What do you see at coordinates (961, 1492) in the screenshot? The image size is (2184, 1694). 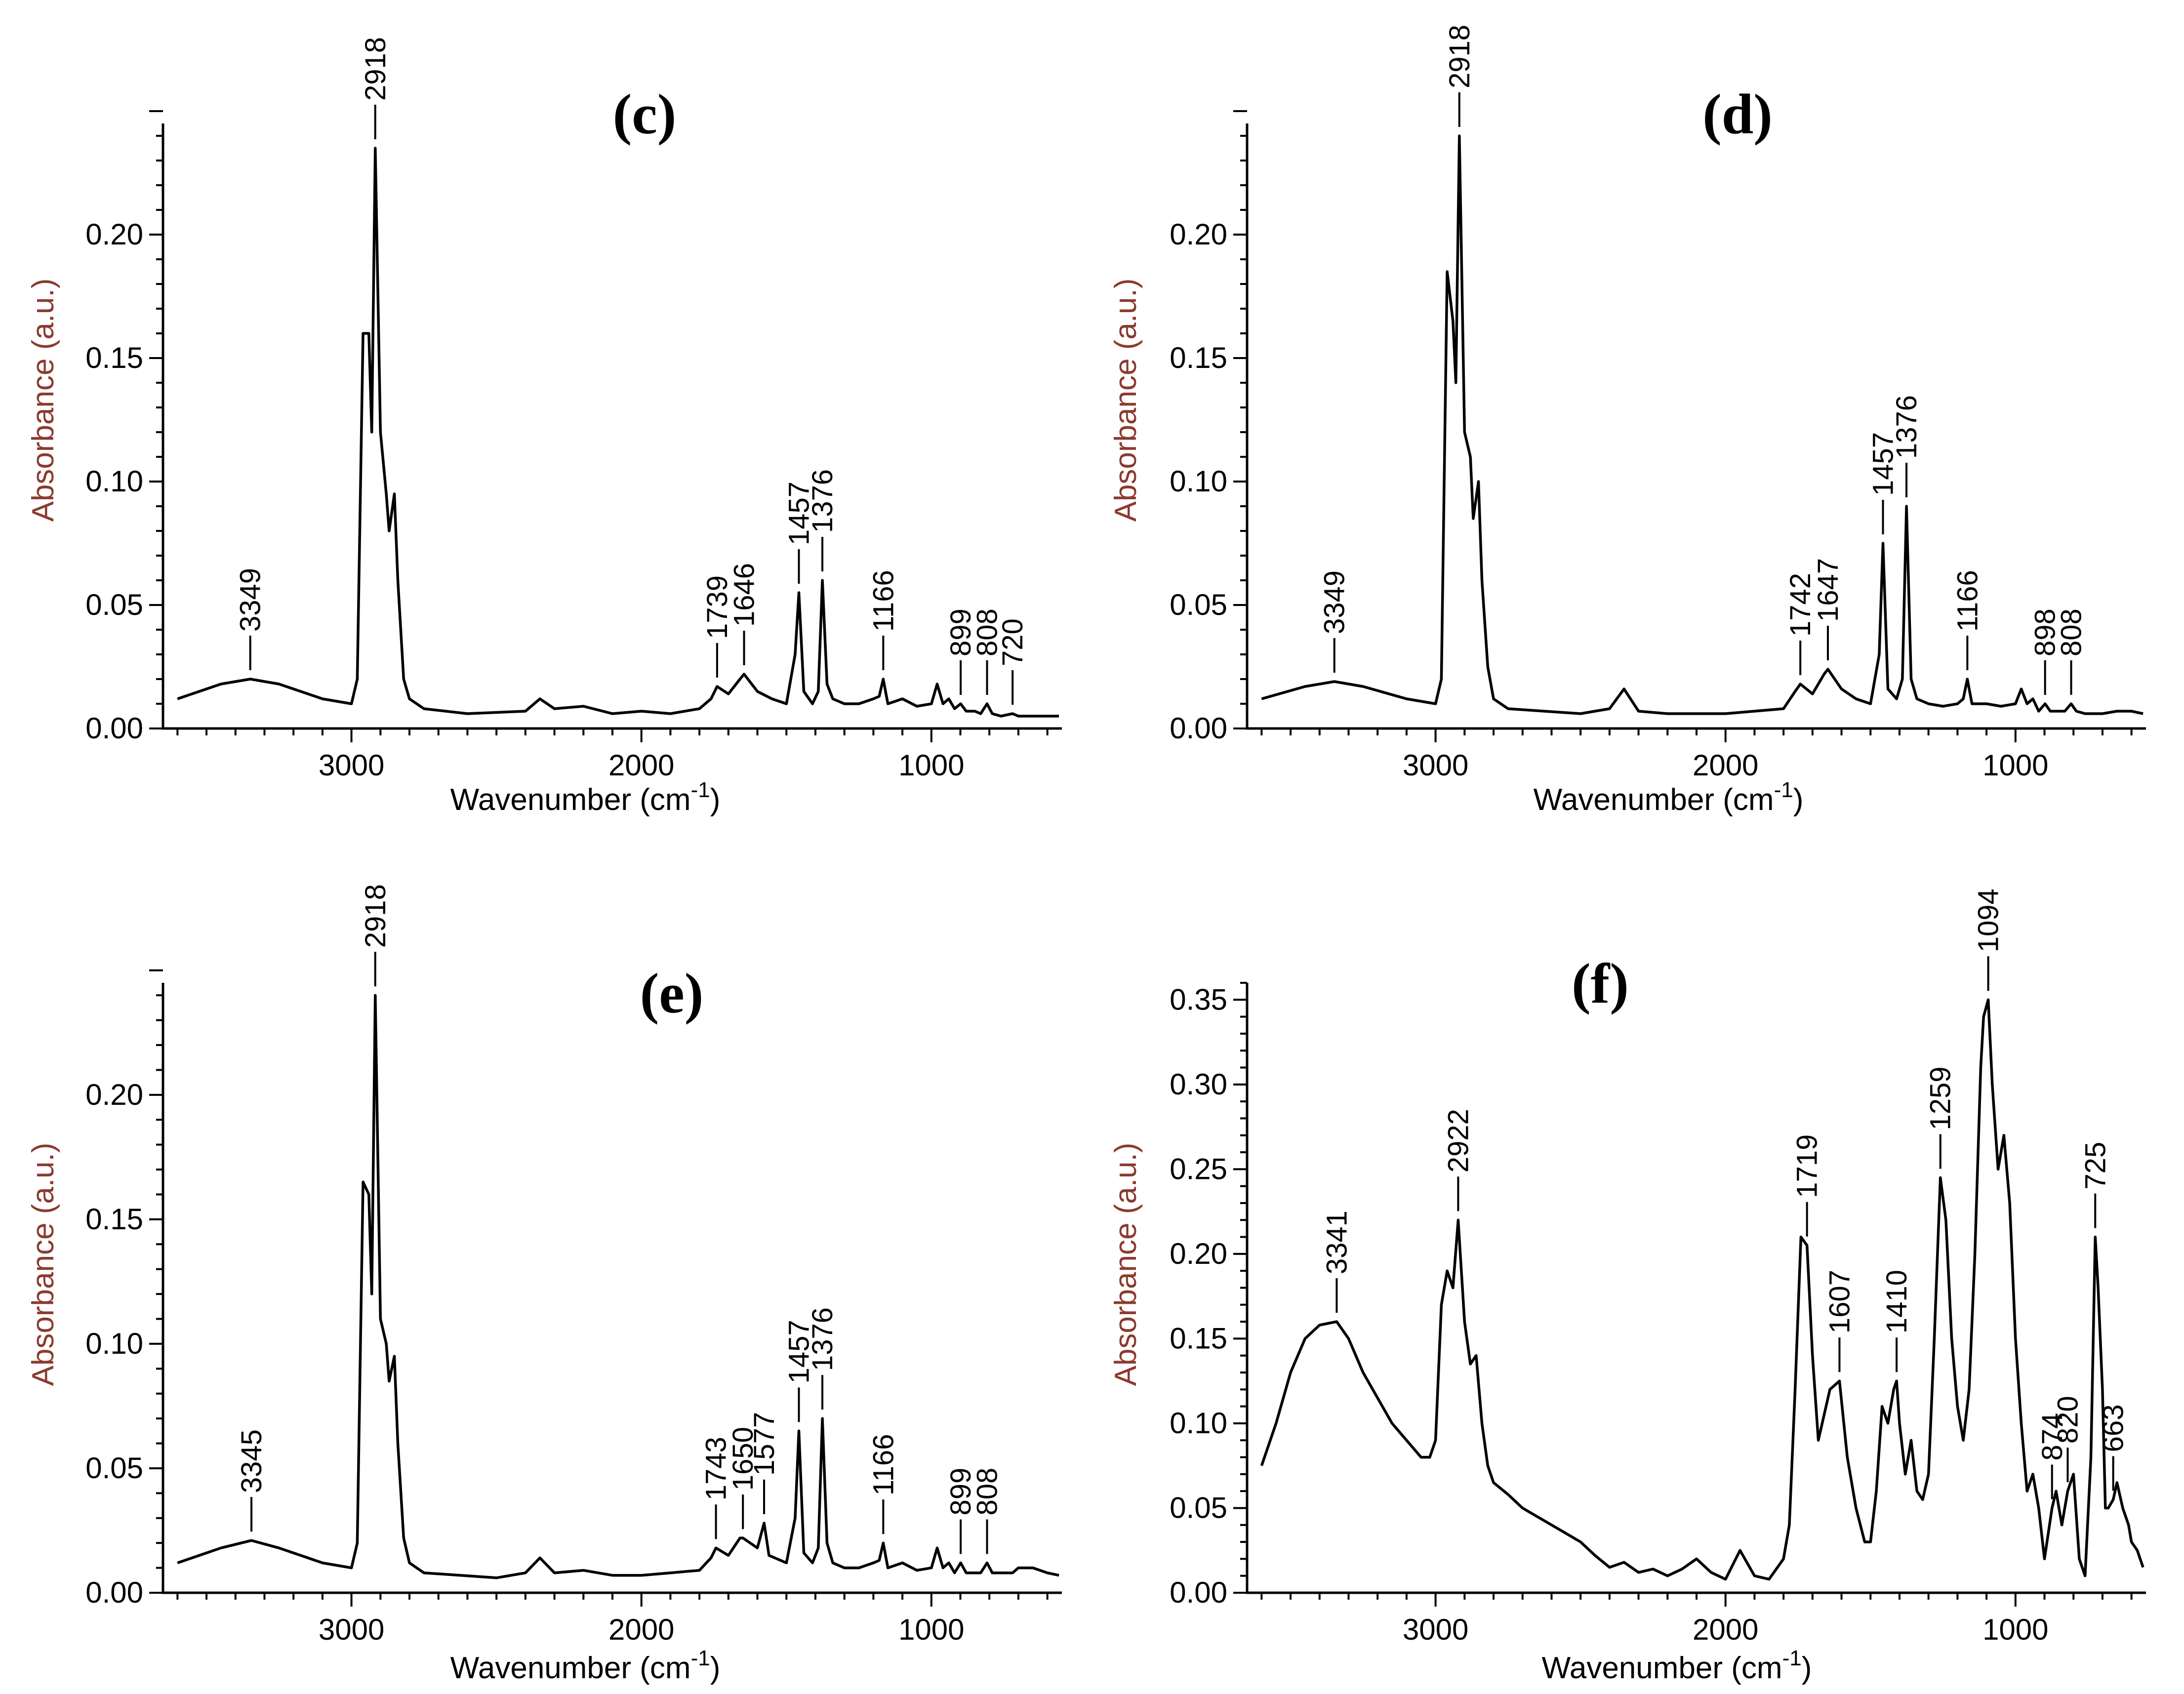 I see `peak-label-e-899: 899` at bounding box center [961, 1492].